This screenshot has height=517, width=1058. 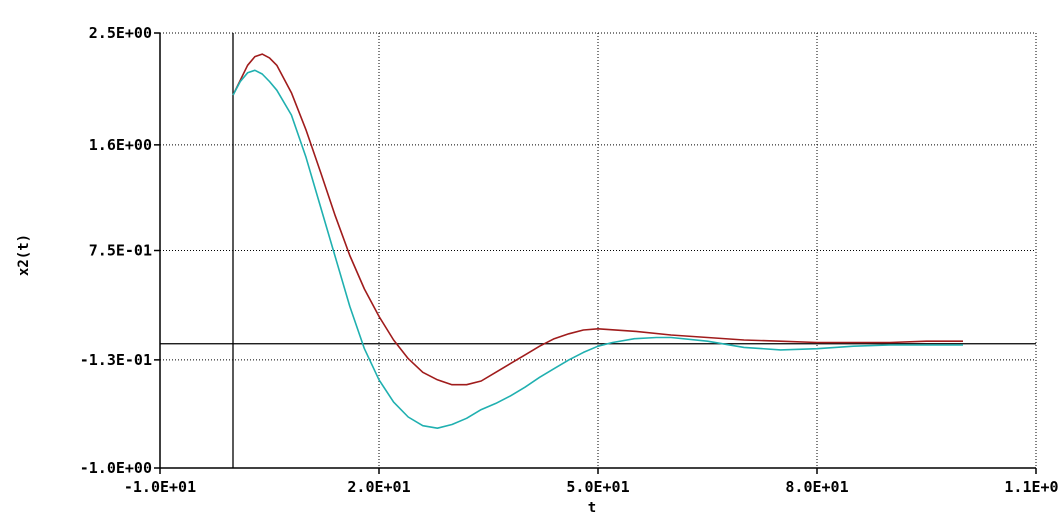 I want to click on x-tick-label: 8.0E+01, so click(x=816, y=487).